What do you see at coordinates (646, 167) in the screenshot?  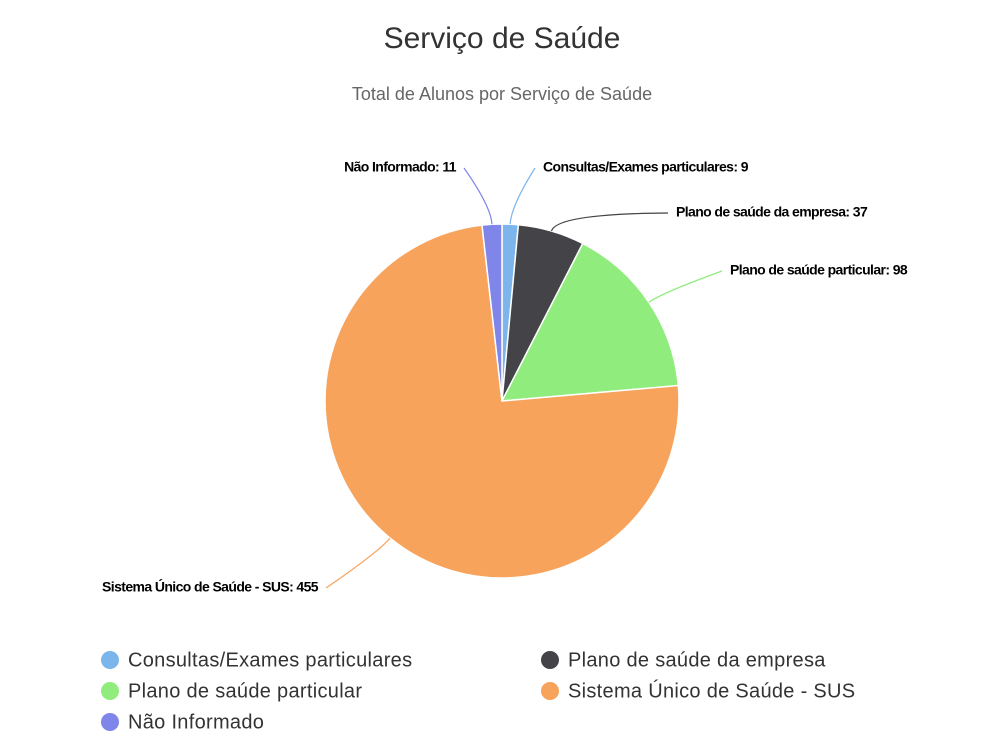 I see `data-label: Consultas/Exames particulares: 9` at bounding box center [646, 167].